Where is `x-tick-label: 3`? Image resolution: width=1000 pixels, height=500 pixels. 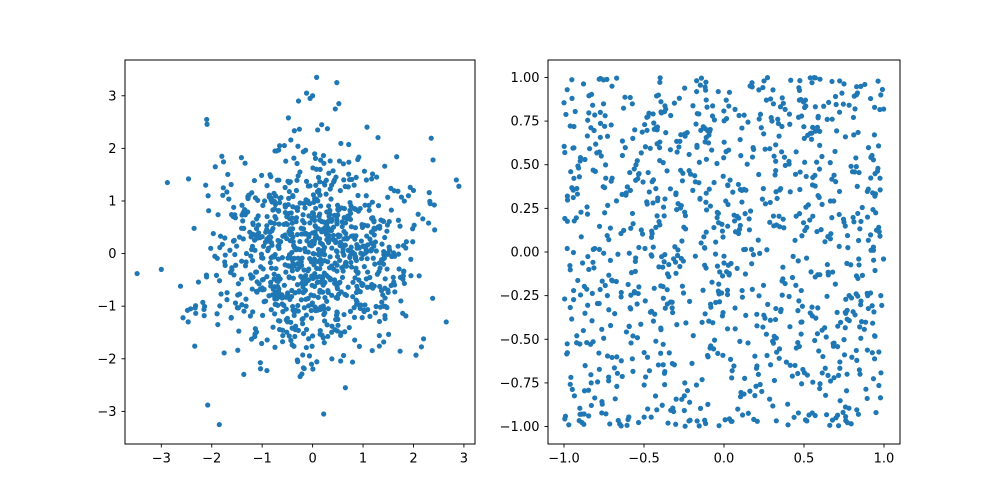
x-tick-label: 3 is located at coordinates (464, 459).